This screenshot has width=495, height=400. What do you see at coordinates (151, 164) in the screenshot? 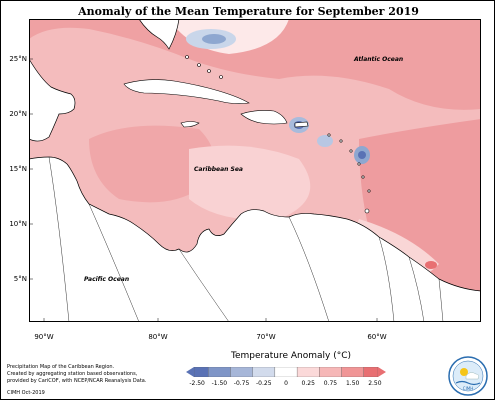
I see `warm-patch-west` at bounding box center [151, 164].